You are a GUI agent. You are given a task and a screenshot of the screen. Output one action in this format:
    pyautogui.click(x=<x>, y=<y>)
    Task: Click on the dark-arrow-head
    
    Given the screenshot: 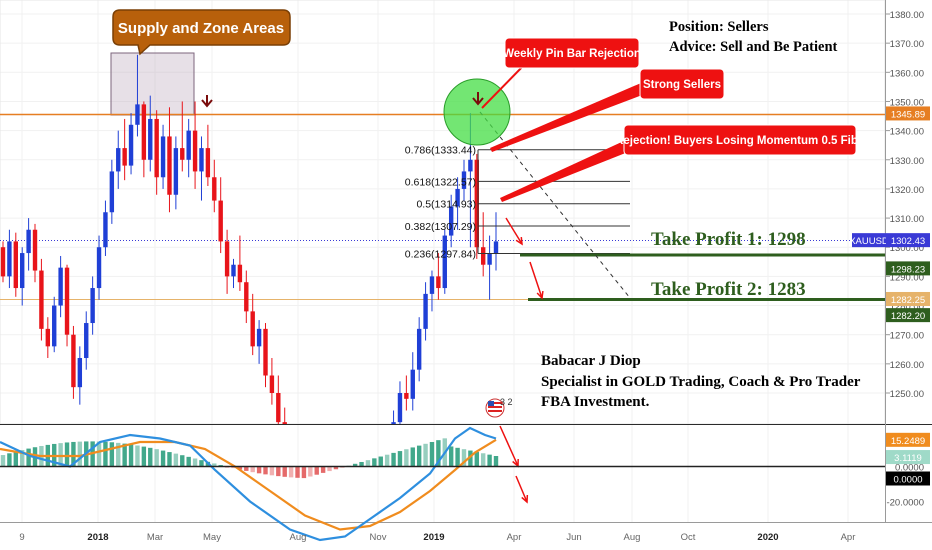 What is the action you would take?
    pyautogui.click(x=478, y=101)
    